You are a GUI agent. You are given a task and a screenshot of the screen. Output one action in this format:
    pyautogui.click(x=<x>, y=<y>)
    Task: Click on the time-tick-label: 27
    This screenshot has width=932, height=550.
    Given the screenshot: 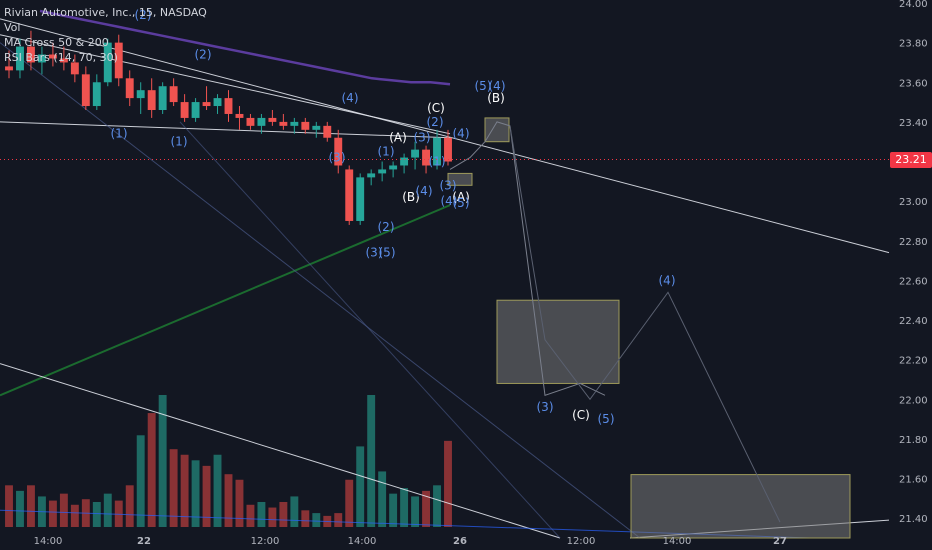 What is the action you would take?
    pyautogui.click(x=780, y=541)
    